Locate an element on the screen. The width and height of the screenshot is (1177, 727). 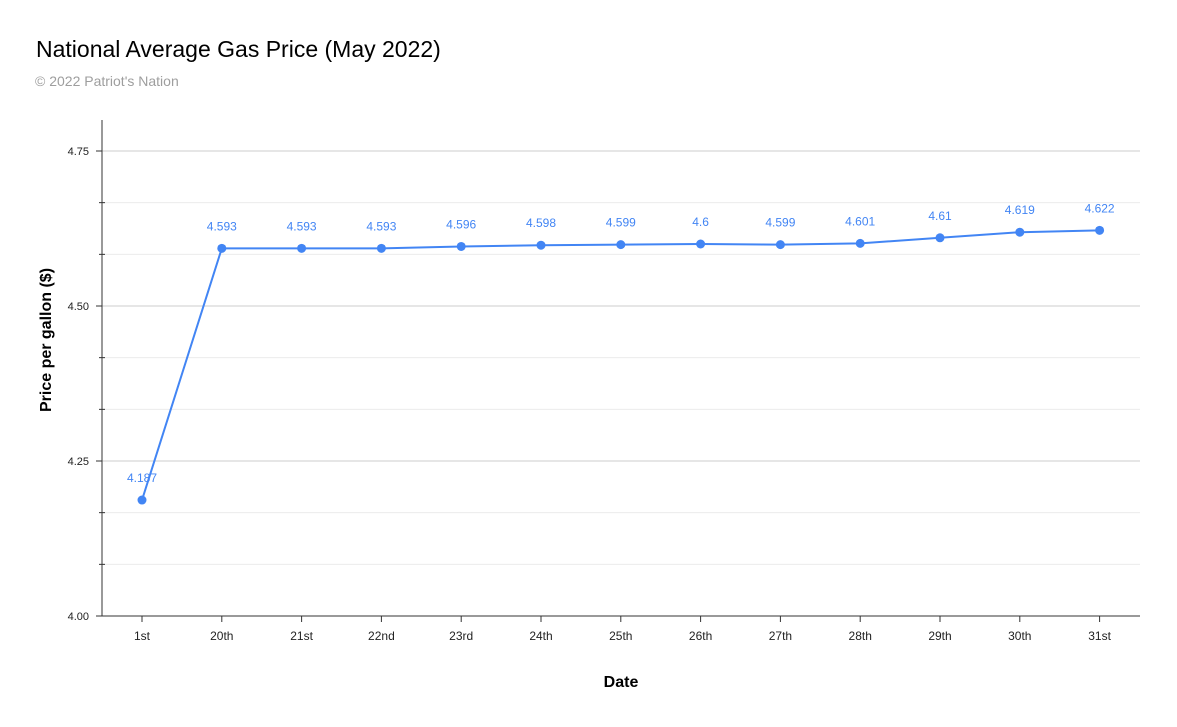
data-label: 4.598 is located at coordinates (541, 223).